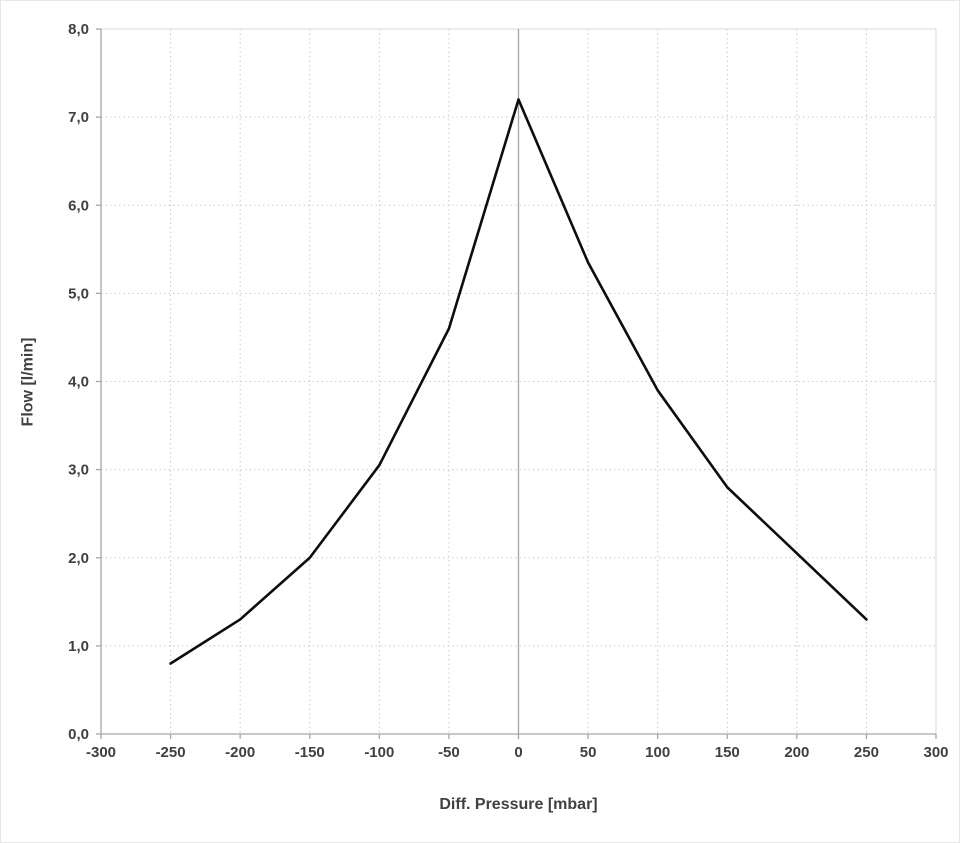  Describe the element at coordinates (78, 558) in the screenshot. I see `y-tick-label: 2,0` at that location.